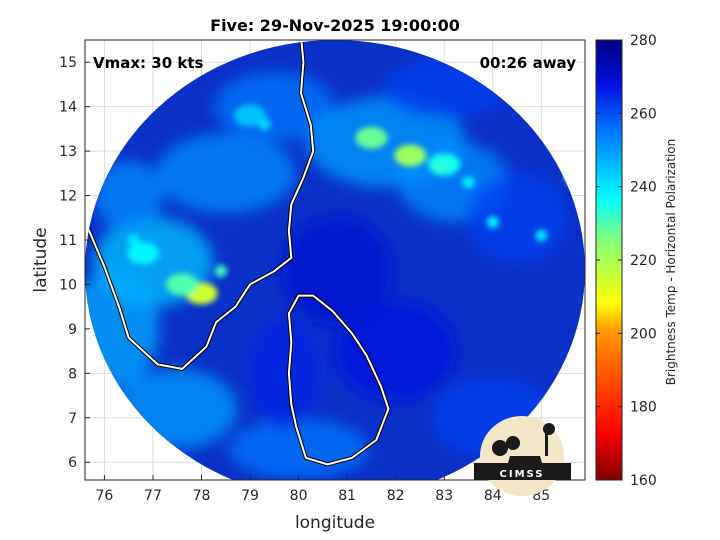  I want to click on y-tick-label: 11, so click(68, 241).